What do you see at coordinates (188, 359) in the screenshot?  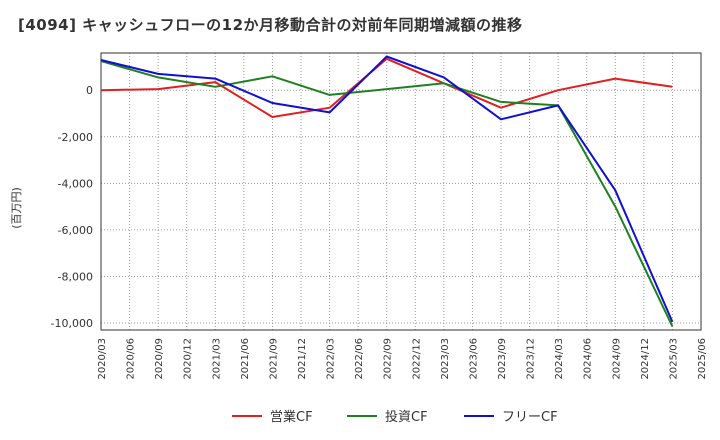 I see `x-tick-label: 2020/12` at bounding box center [188, 359].